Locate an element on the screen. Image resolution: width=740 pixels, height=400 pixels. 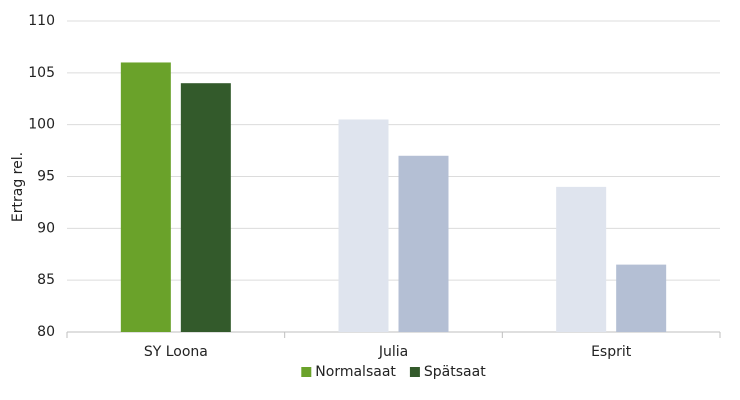
y-tick-label: 80 is located at coordinates (46, 332).